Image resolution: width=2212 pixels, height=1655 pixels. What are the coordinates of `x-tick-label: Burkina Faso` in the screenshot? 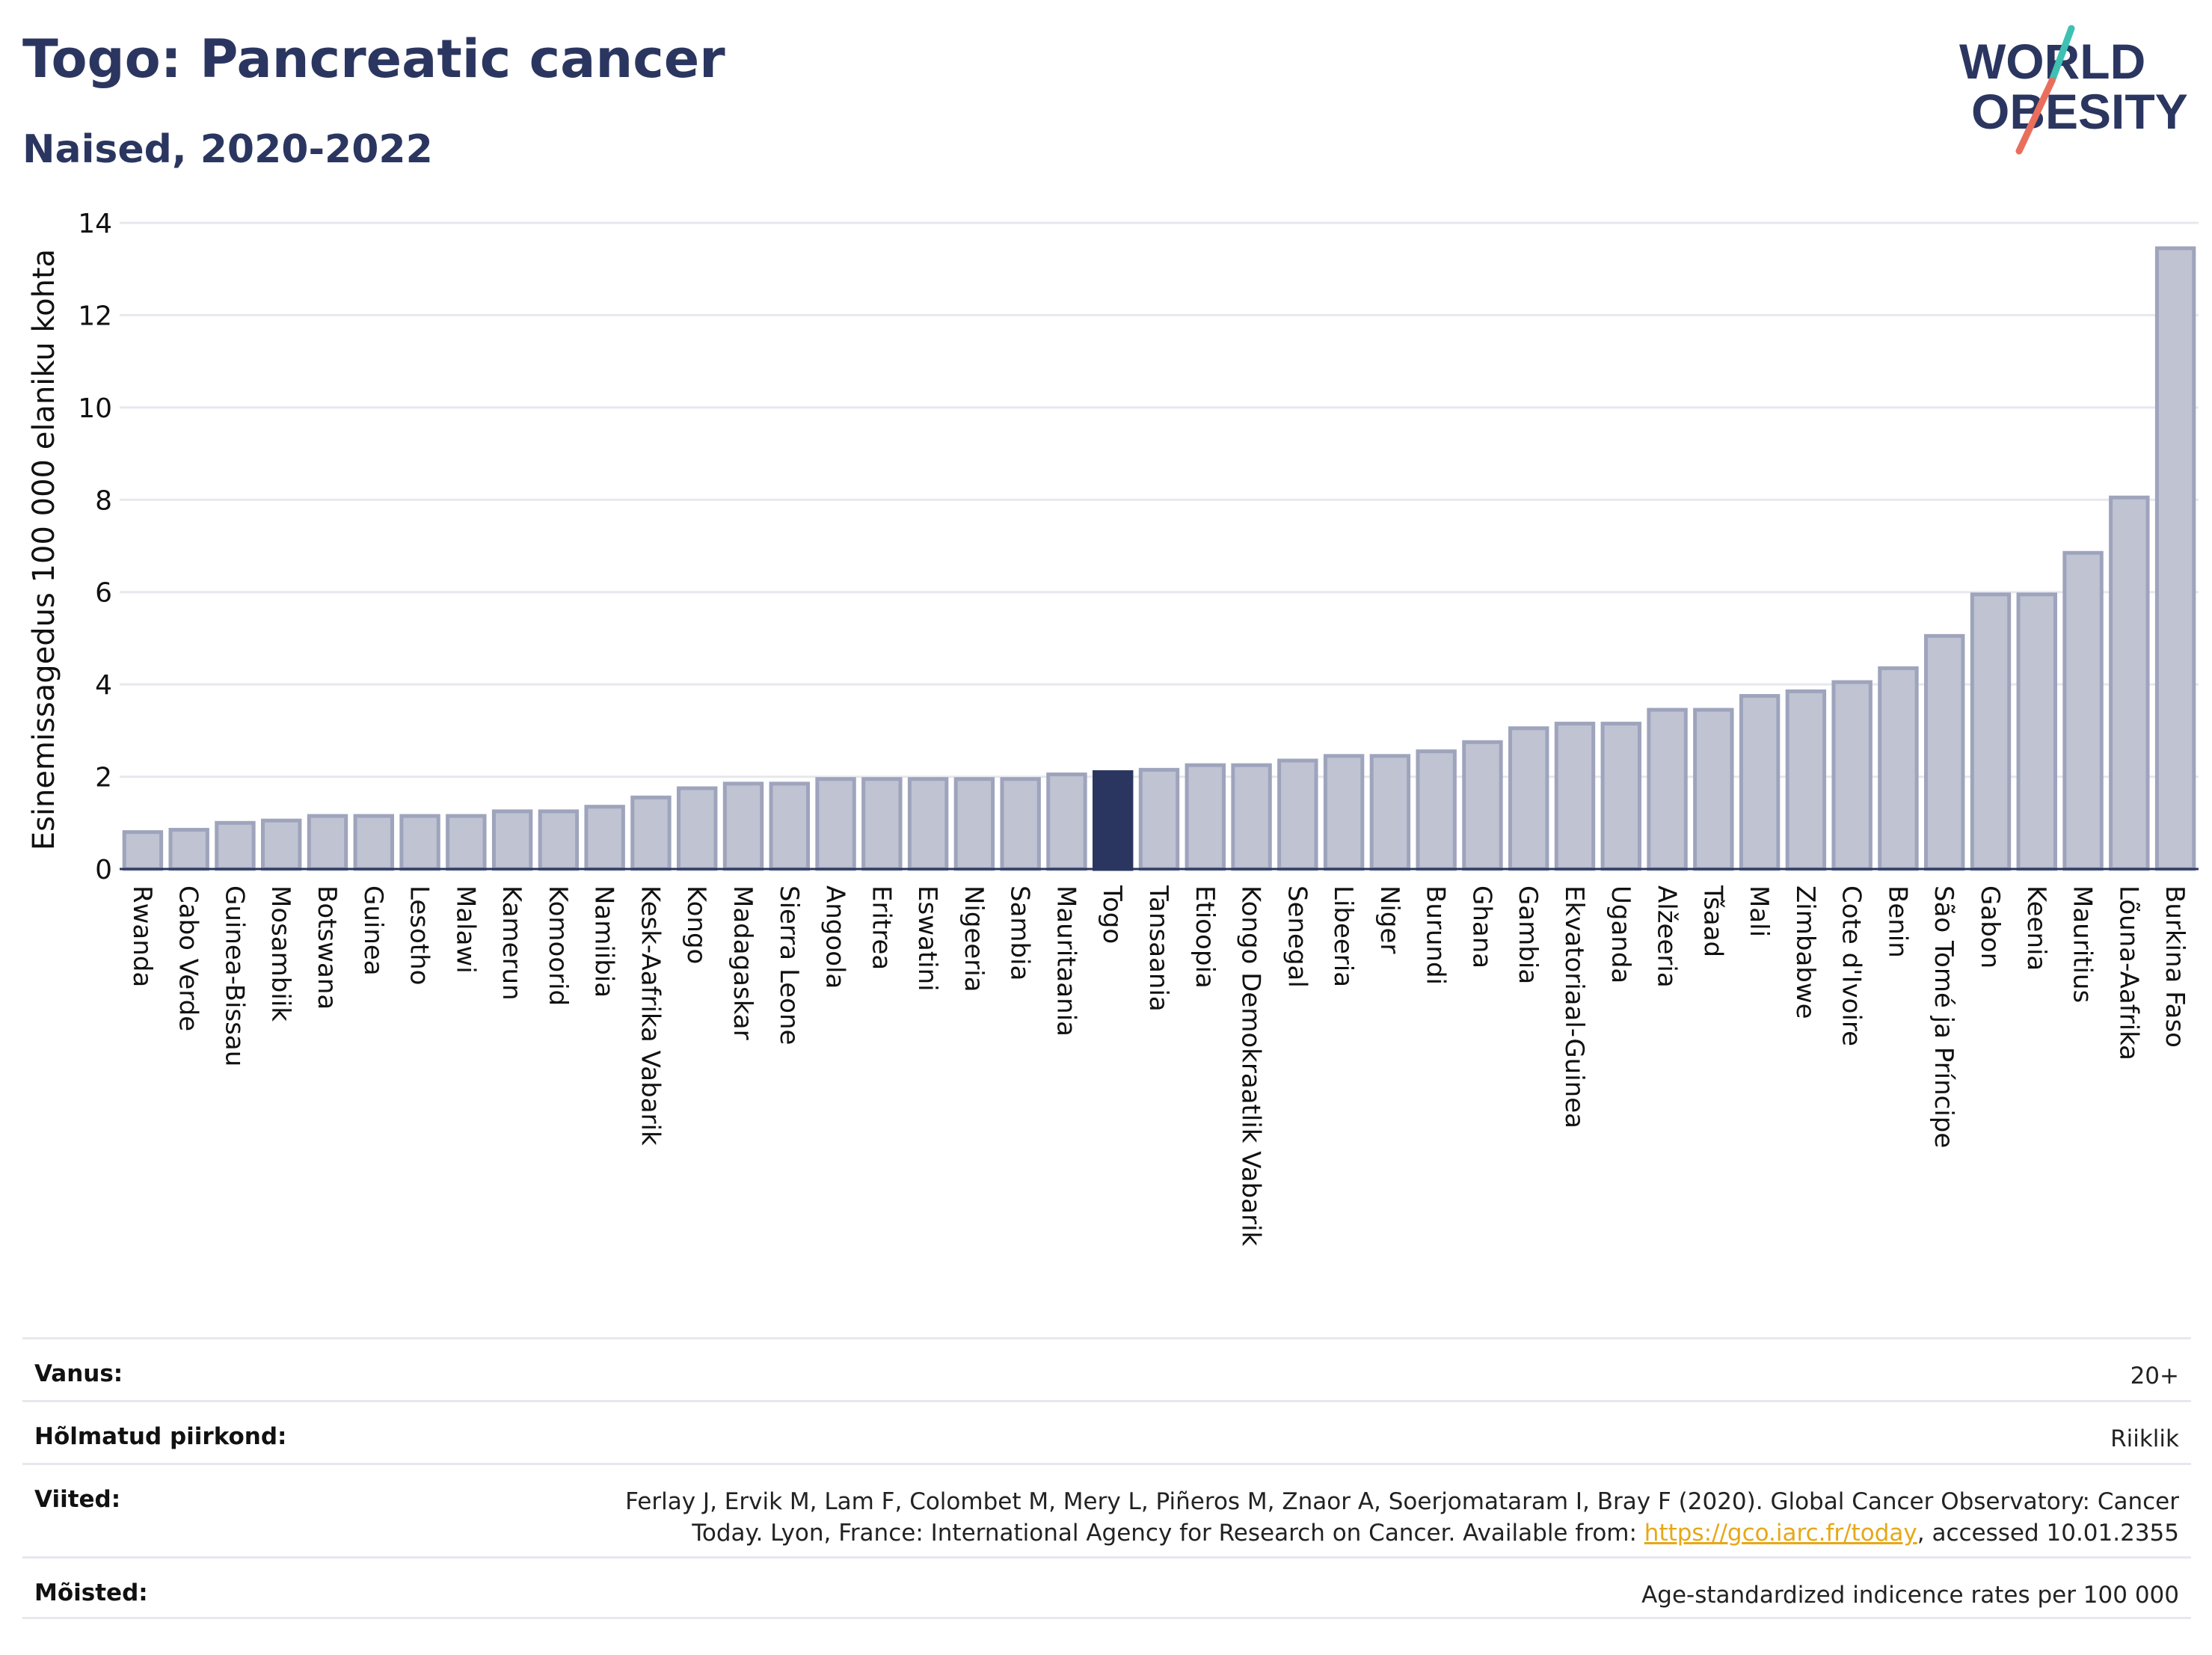 It's located at (2175, 966).